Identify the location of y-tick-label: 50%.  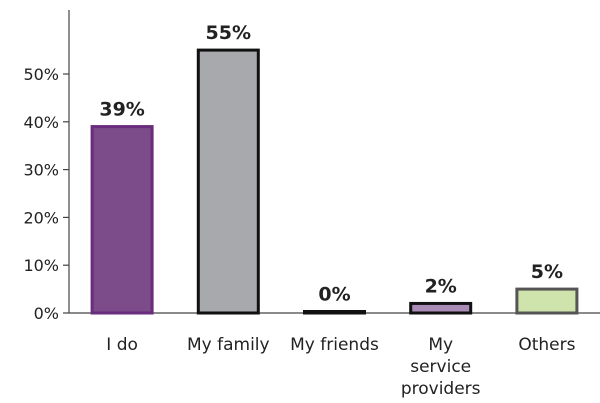
(41, 74).